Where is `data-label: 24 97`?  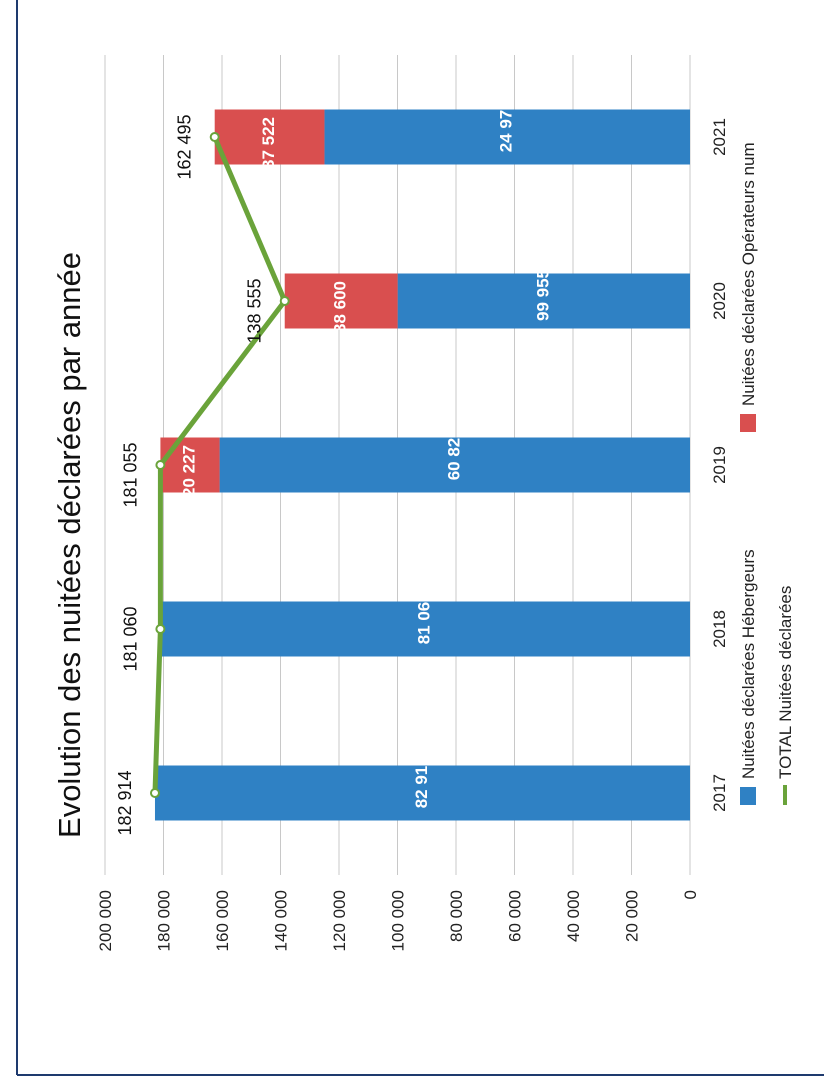
data-label: 24 97 is located at coordinates (506, 131).